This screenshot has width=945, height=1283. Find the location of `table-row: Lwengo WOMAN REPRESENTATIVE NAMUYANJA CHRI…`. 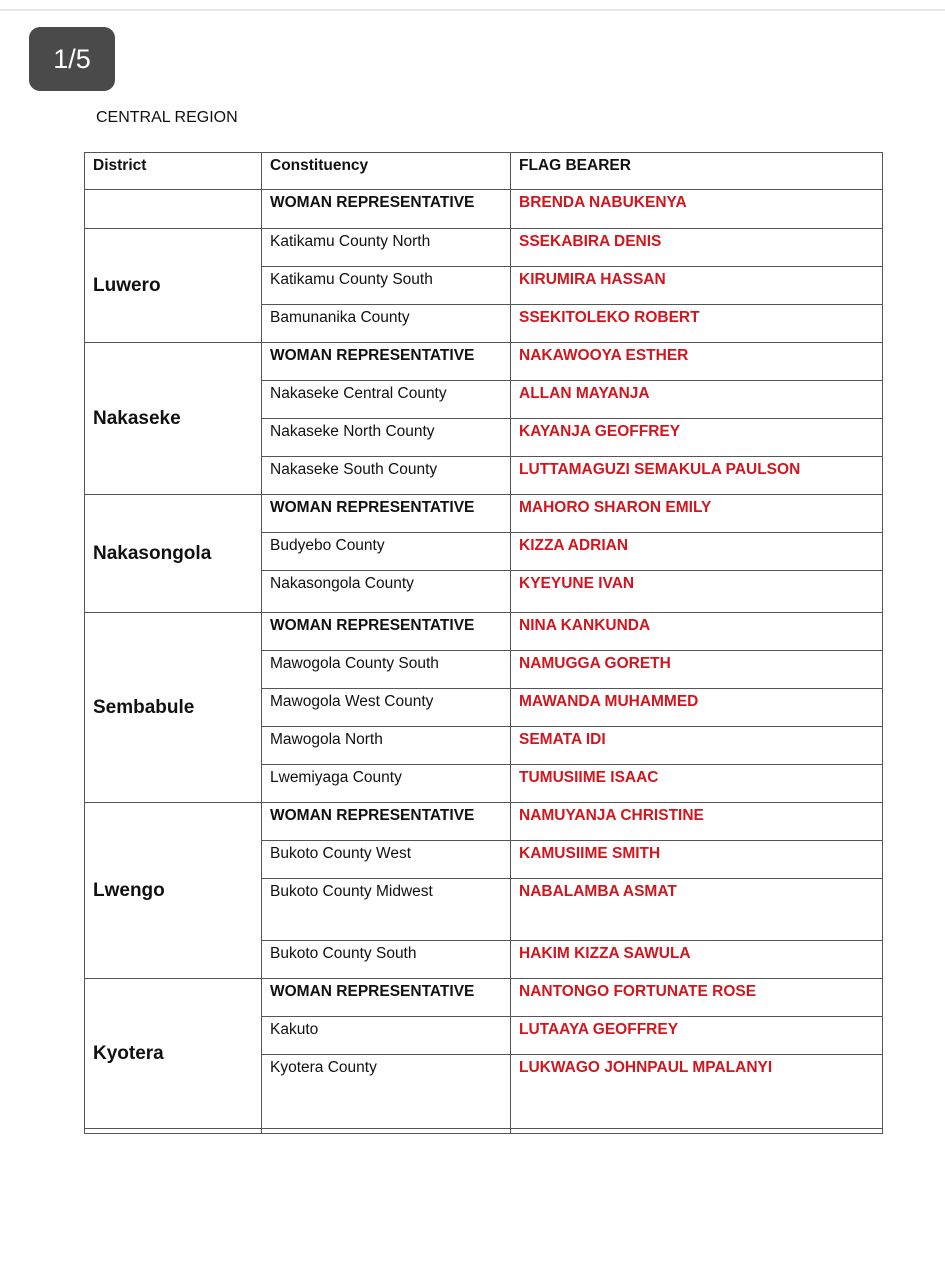

table-row: Lwengo WOMAN REPRESENTATIVE NAMUYANJA CHRI… is located at coordinates (483, 890).